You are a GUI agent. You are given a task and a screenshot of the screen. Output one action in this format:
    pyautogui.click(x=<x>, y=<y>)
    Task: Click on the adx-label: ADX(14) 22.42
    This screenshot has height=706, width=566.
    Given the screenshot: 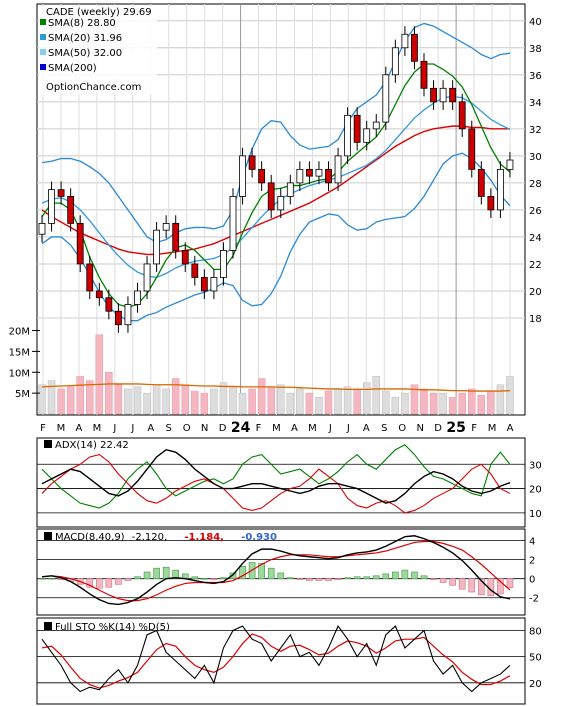 What is the action you would take?
    pyautogui.click(x=92, y=445)
    